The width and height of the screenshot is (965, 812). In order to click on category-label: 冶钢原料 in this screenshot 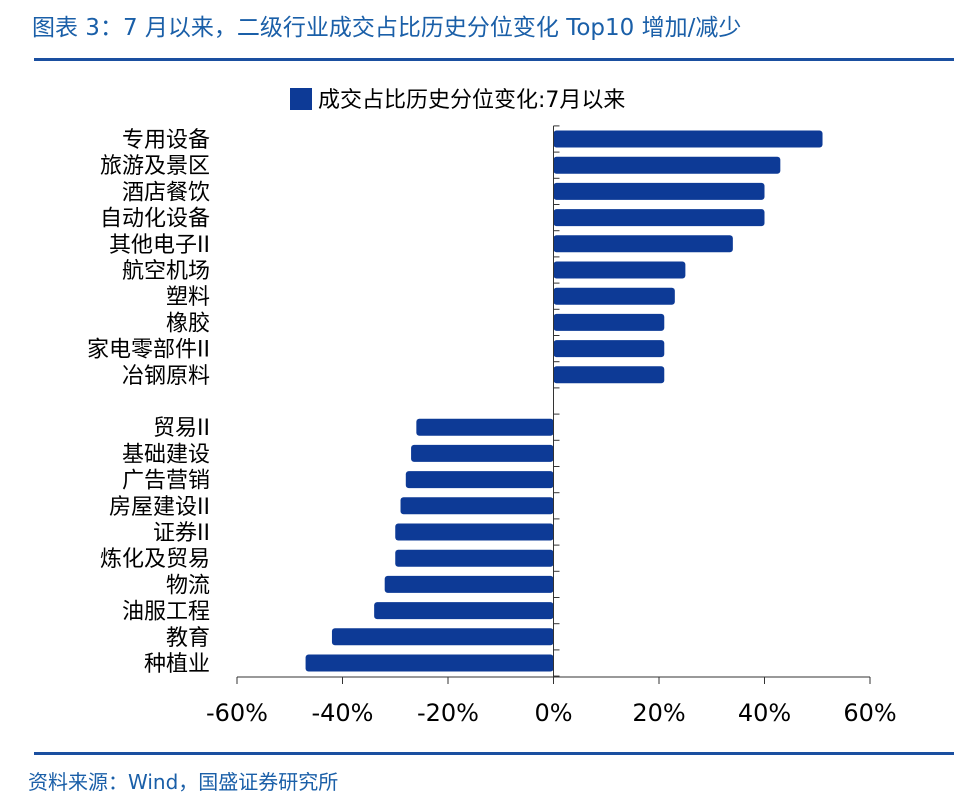, I will do `click(166, 376)`.